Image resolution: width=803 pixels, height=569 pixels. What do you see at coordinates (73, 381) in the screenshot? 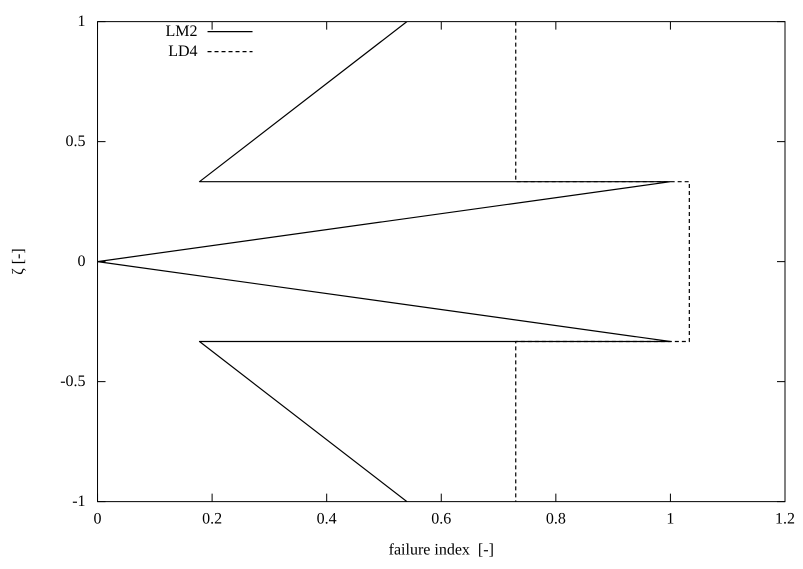
I see `y-tick-label: -0.5` at bounding box center [73, 381].